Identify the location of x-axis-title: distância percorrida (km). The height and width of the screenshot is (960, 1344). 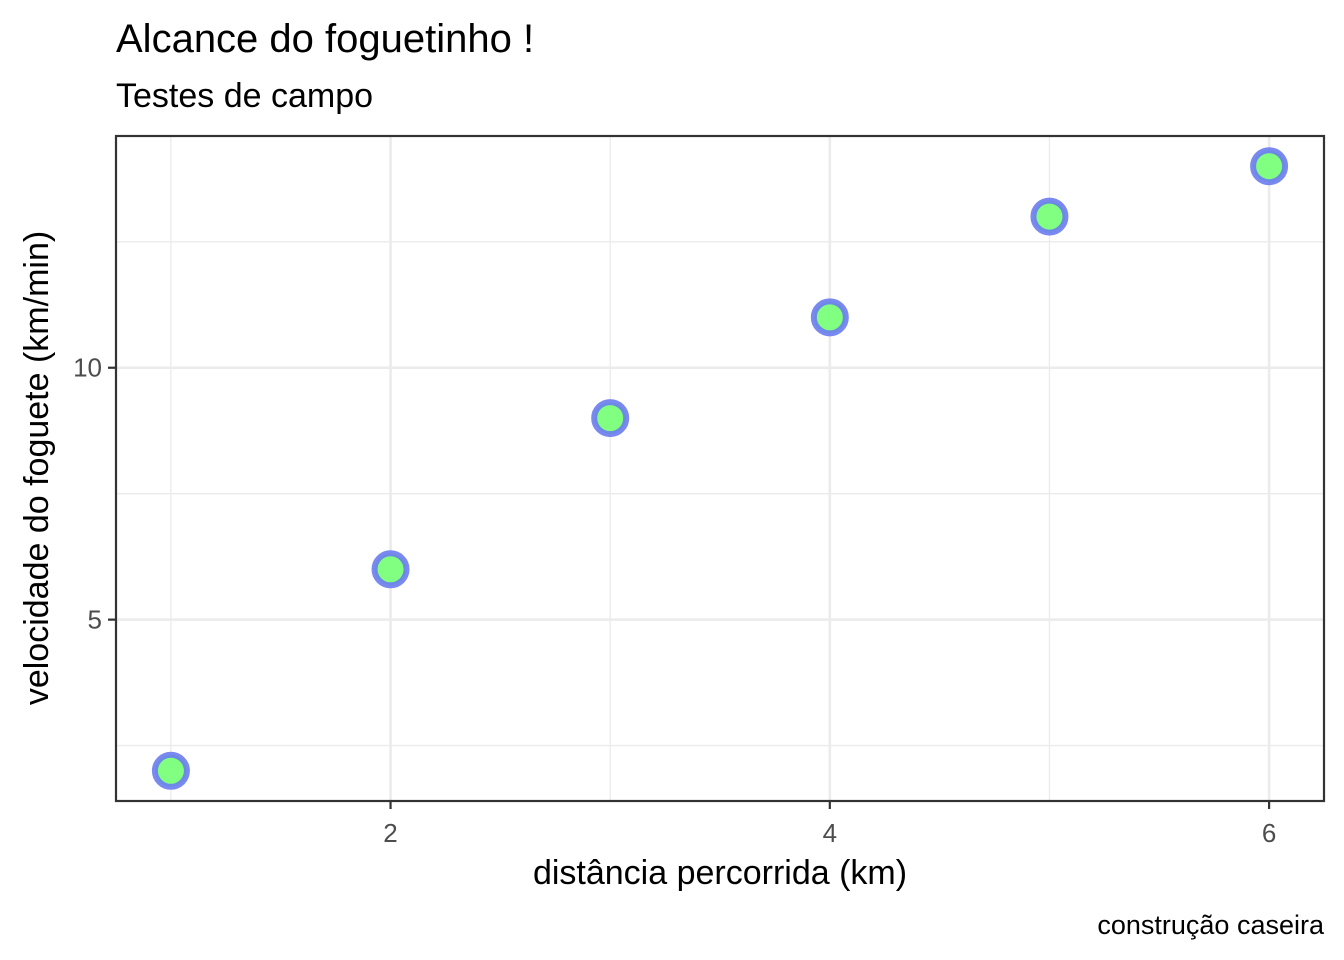
(720, 873).